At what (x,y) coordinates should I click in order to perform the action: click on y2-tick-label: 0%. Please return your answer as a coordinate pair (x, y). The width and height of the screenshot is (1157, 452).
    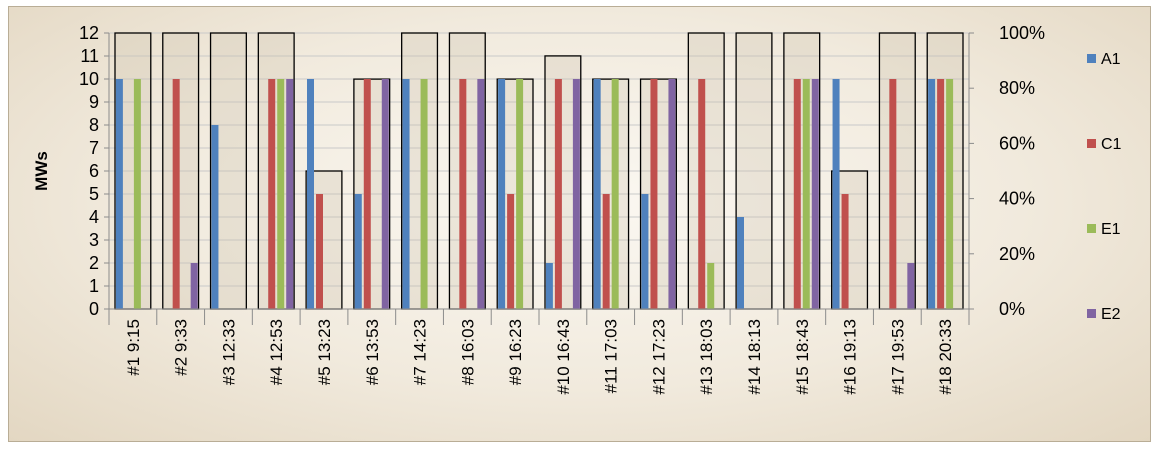
    Looking at the image, I should click on (1012, 309).